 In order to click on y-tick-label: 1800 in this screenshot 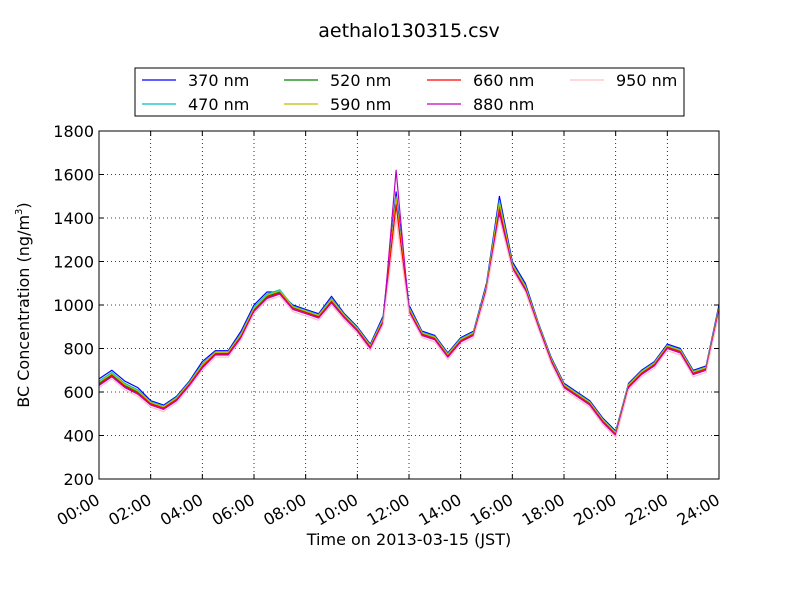, I will do `click(73, 131)`.